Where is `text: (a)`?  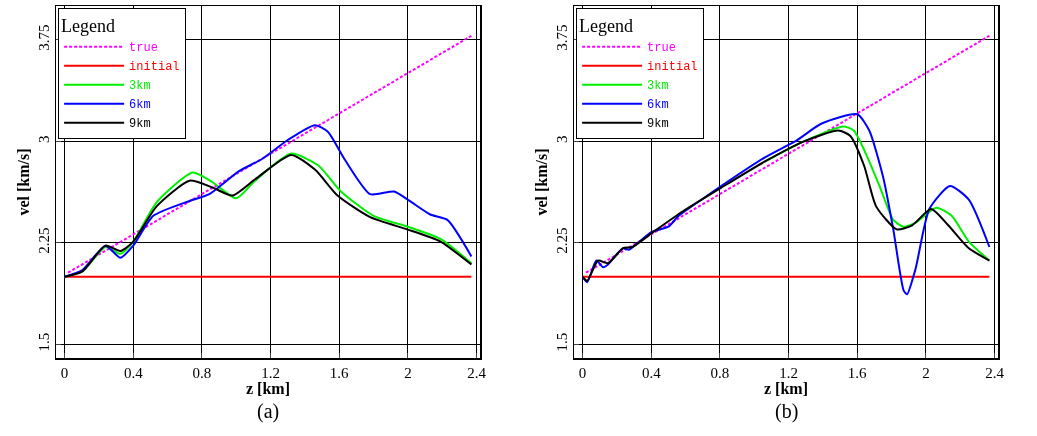 text: (a) is located at coordinates (268, 411).